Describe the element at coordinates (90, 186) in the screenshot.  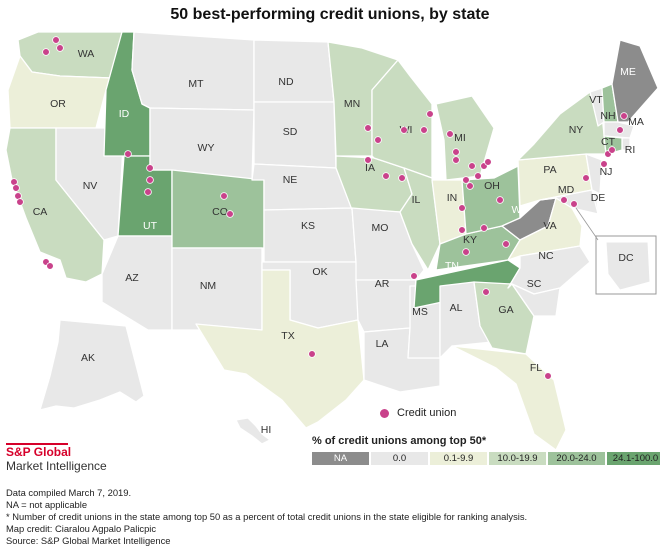
I see `state-label-nv: NV` at that location.